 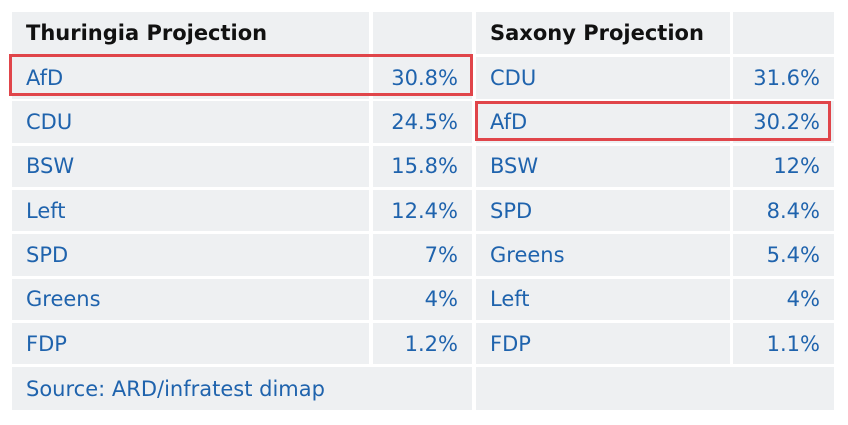 What do you see at coordinates (655, 388) in the screenshot?
I see `source-blank` at bounding box center [655, 388].